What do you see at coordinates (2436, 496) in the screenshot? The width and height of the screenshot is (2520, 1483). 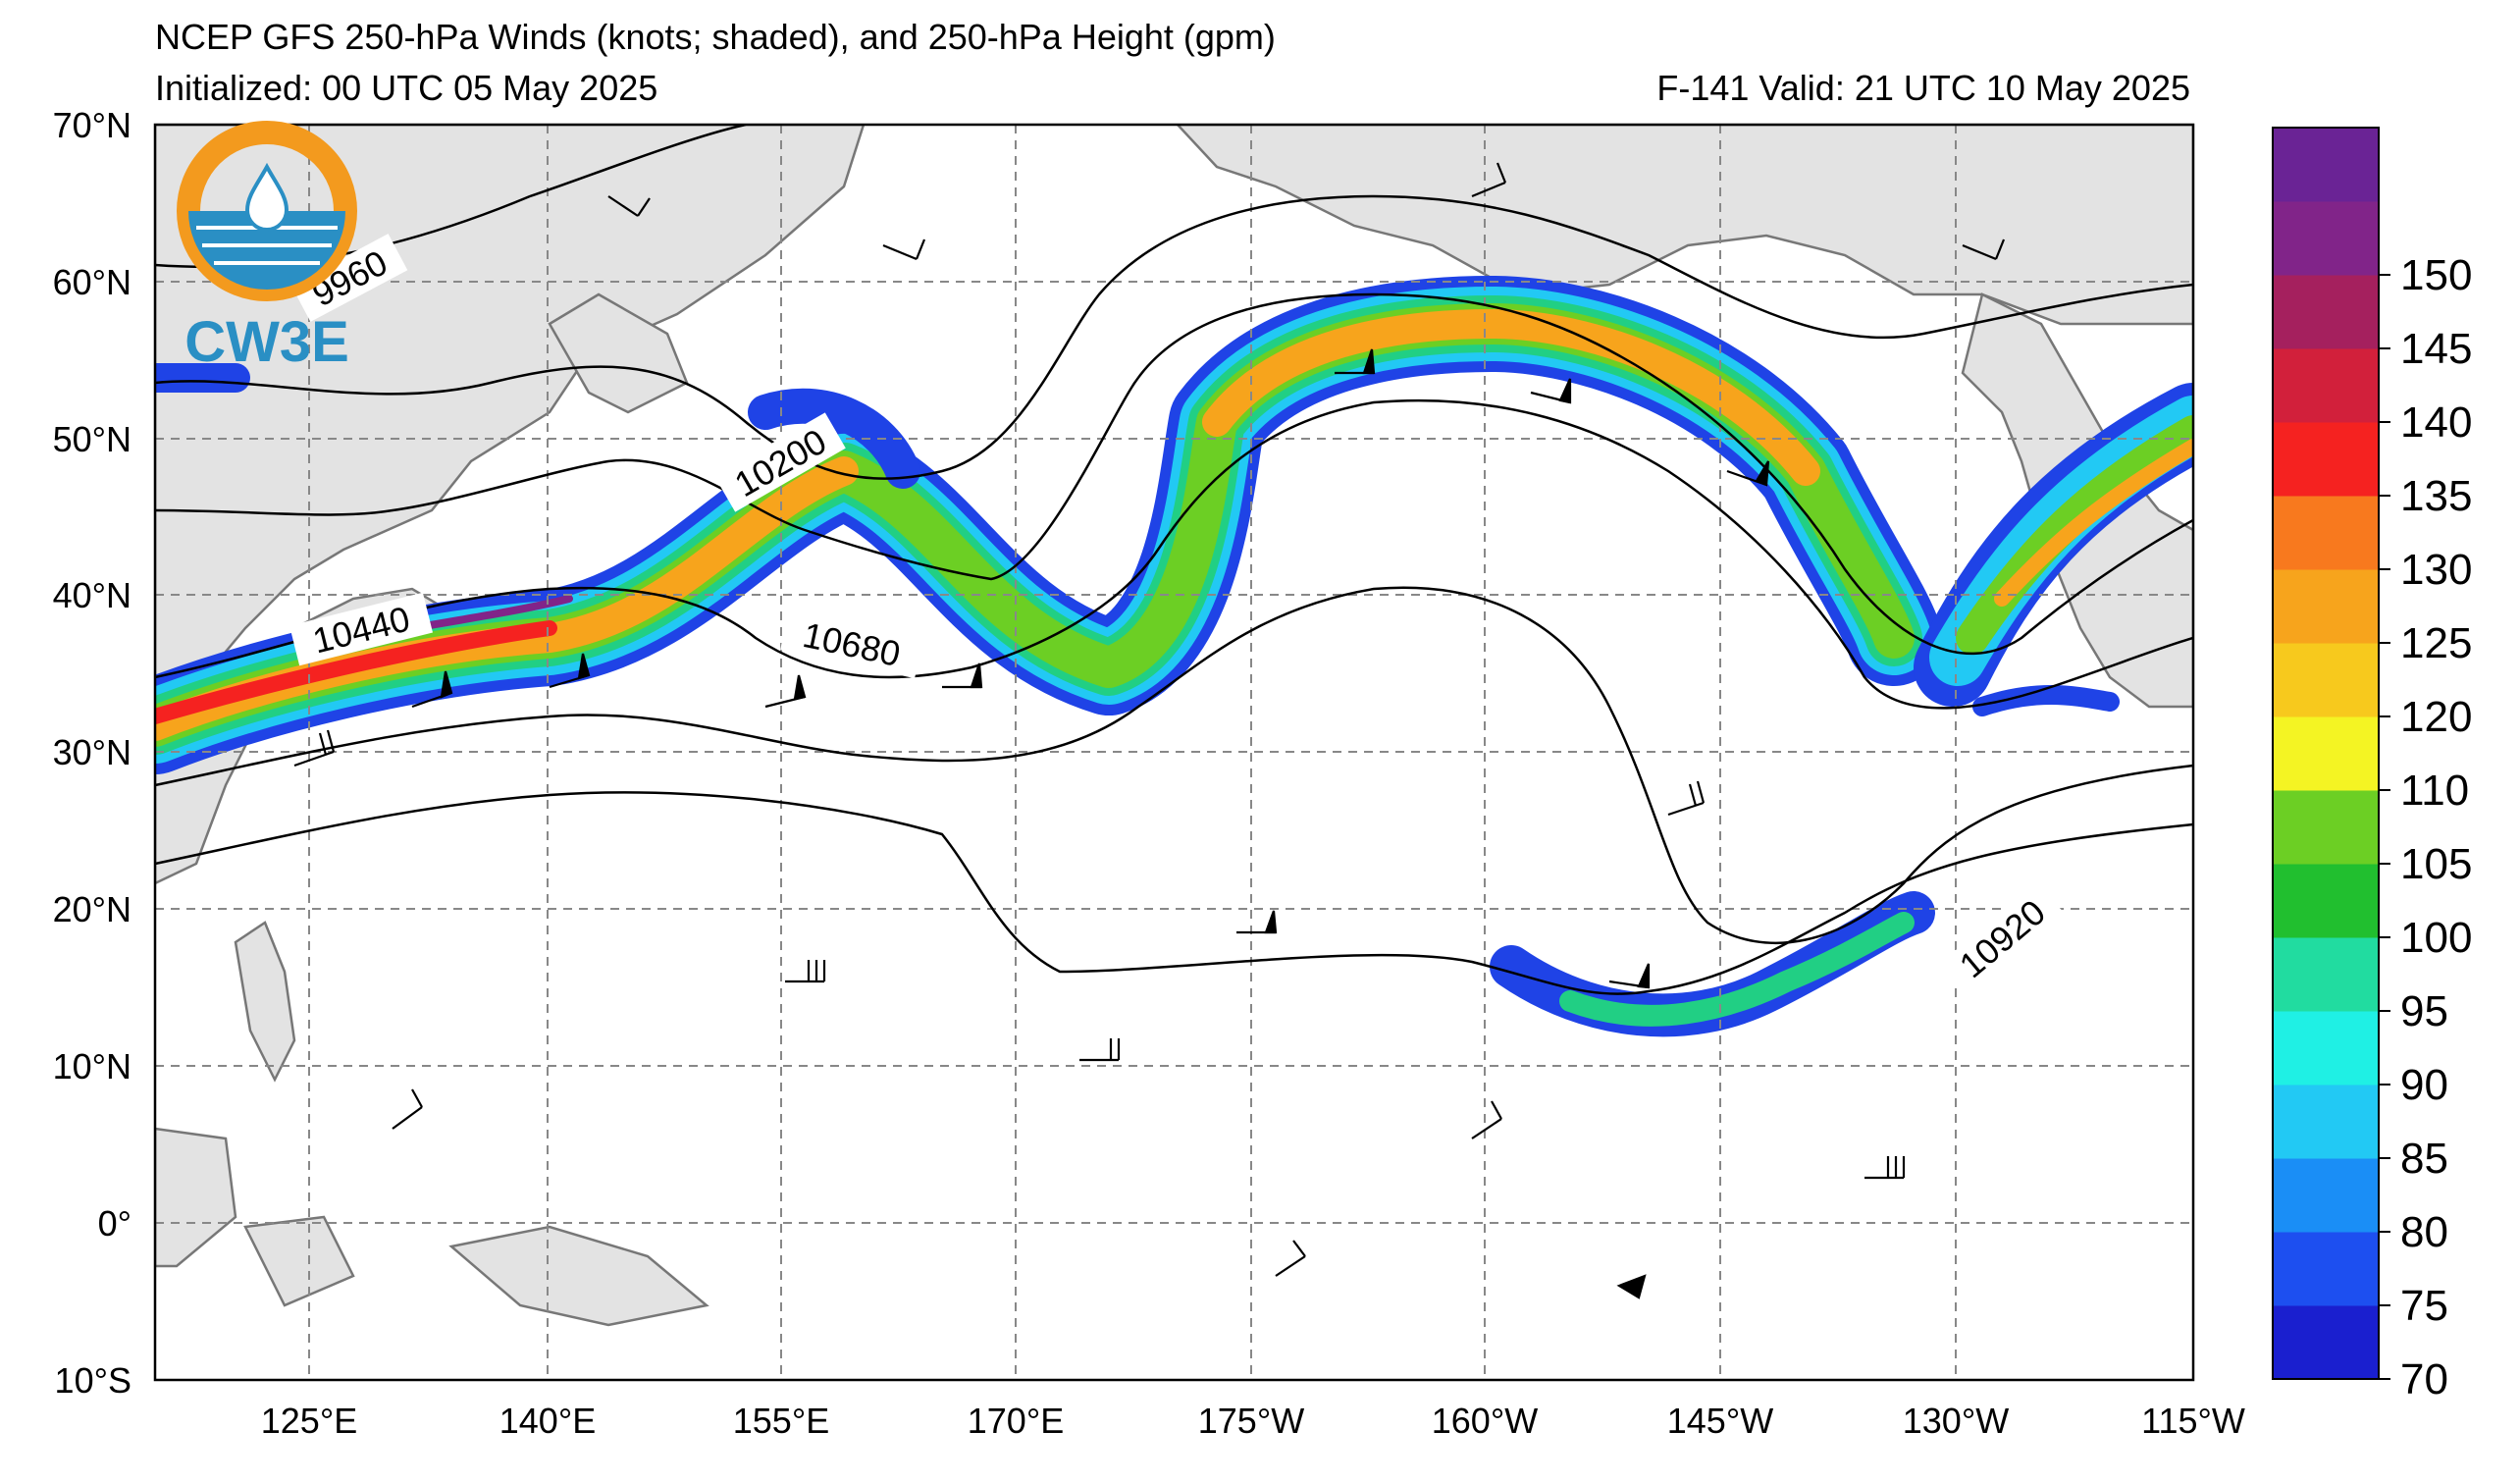 I see `colorbar-label: 135` at bounding box center [2436, 496].